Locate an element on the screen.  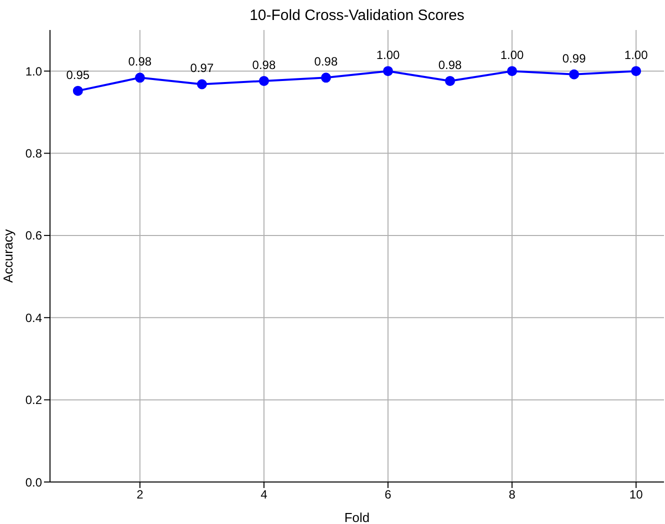
x-tick-label: 2 is located at coordinates (140, 495).